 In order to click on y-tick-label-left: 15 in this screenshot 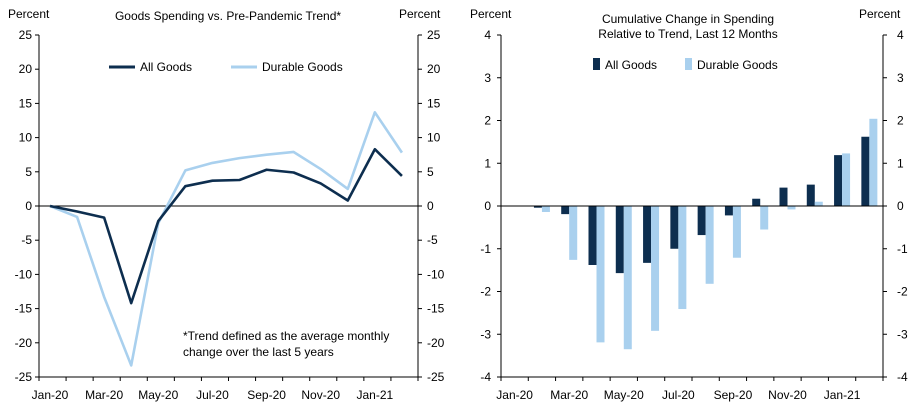, I will do `click(26, 103)`.